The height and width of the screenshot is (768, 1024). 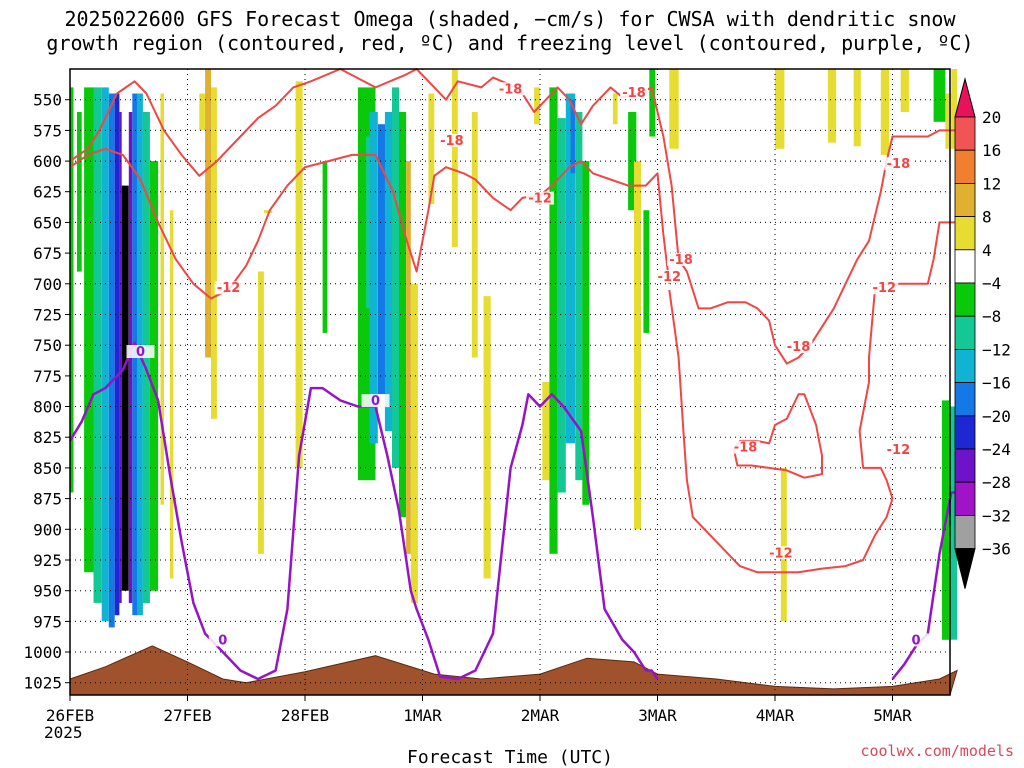 I want to click on colorbar-label: −8, so click(x=991, y=316).